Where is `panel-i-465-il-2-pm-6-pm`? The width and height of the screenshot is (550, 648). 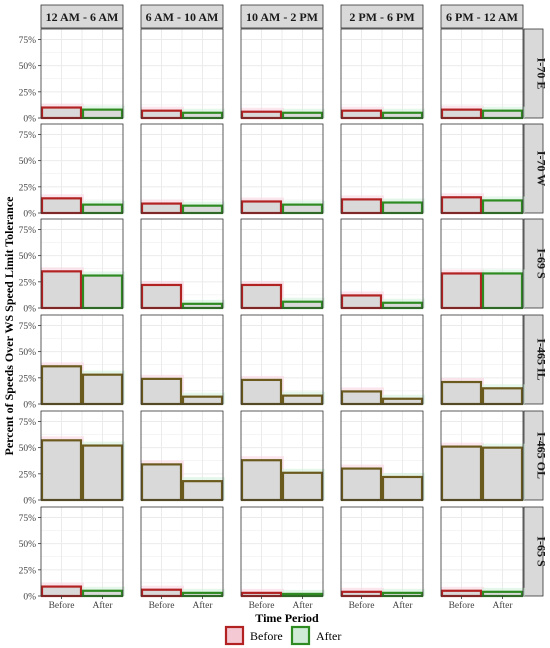 panel-i-465-il-2-pm-6-pm is located at coordinates (382, 360).